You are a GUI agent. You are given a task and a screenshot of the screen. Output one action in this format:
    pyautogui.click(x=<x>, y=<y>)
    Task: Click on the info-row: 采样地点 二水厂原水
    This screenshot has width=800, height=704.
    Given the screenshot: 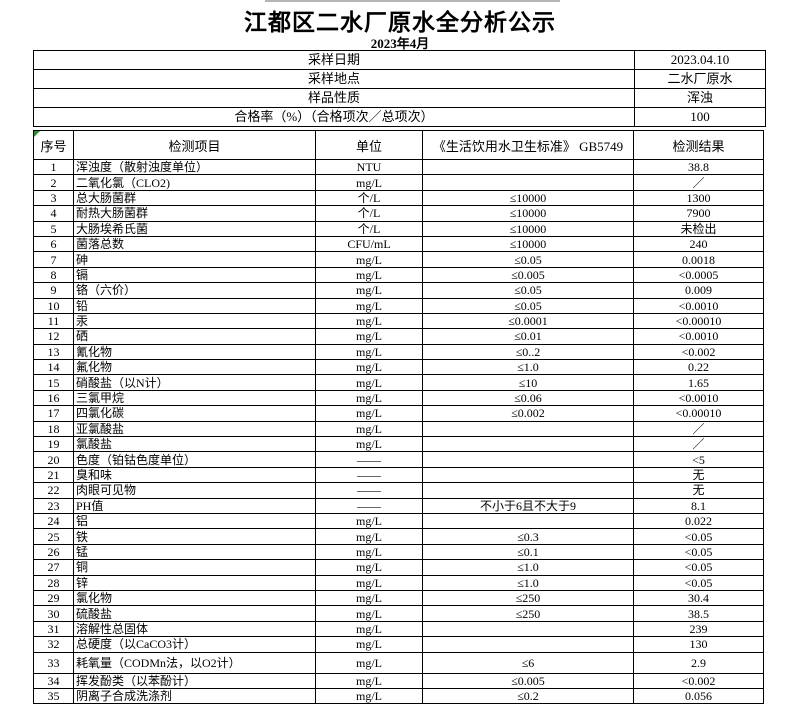 What is the action you would take?
    pyautogui.click(x=399, y=79)
    